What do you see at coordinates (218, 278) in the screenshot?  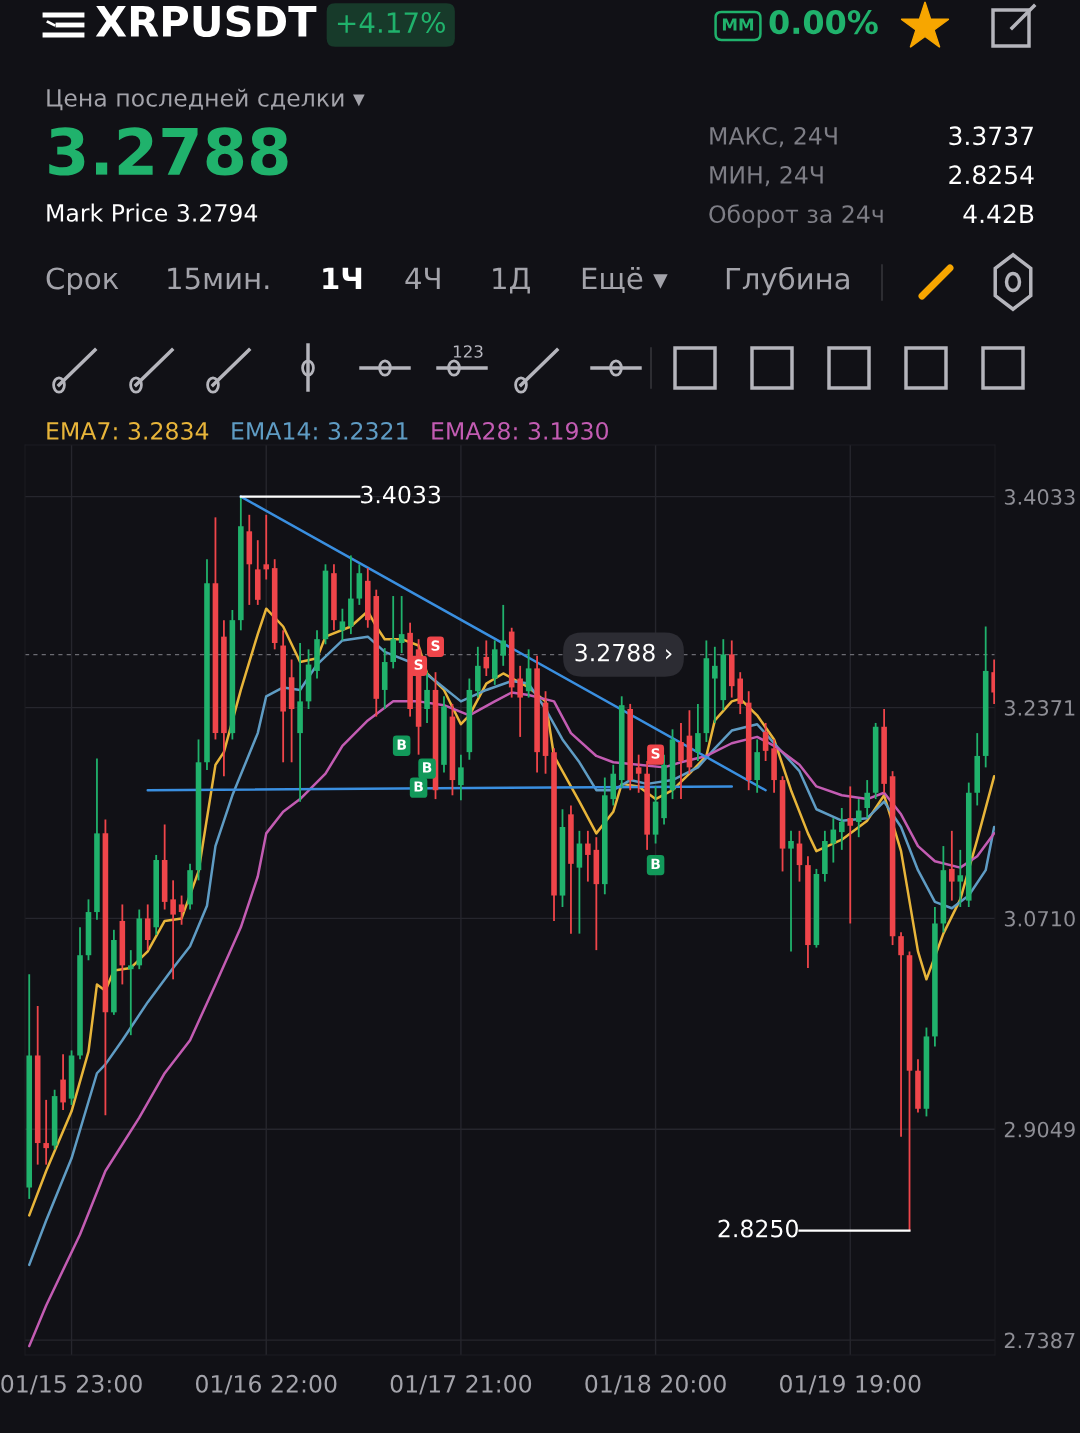 I see `text: 15мин.` at bounding box center [218, 278].